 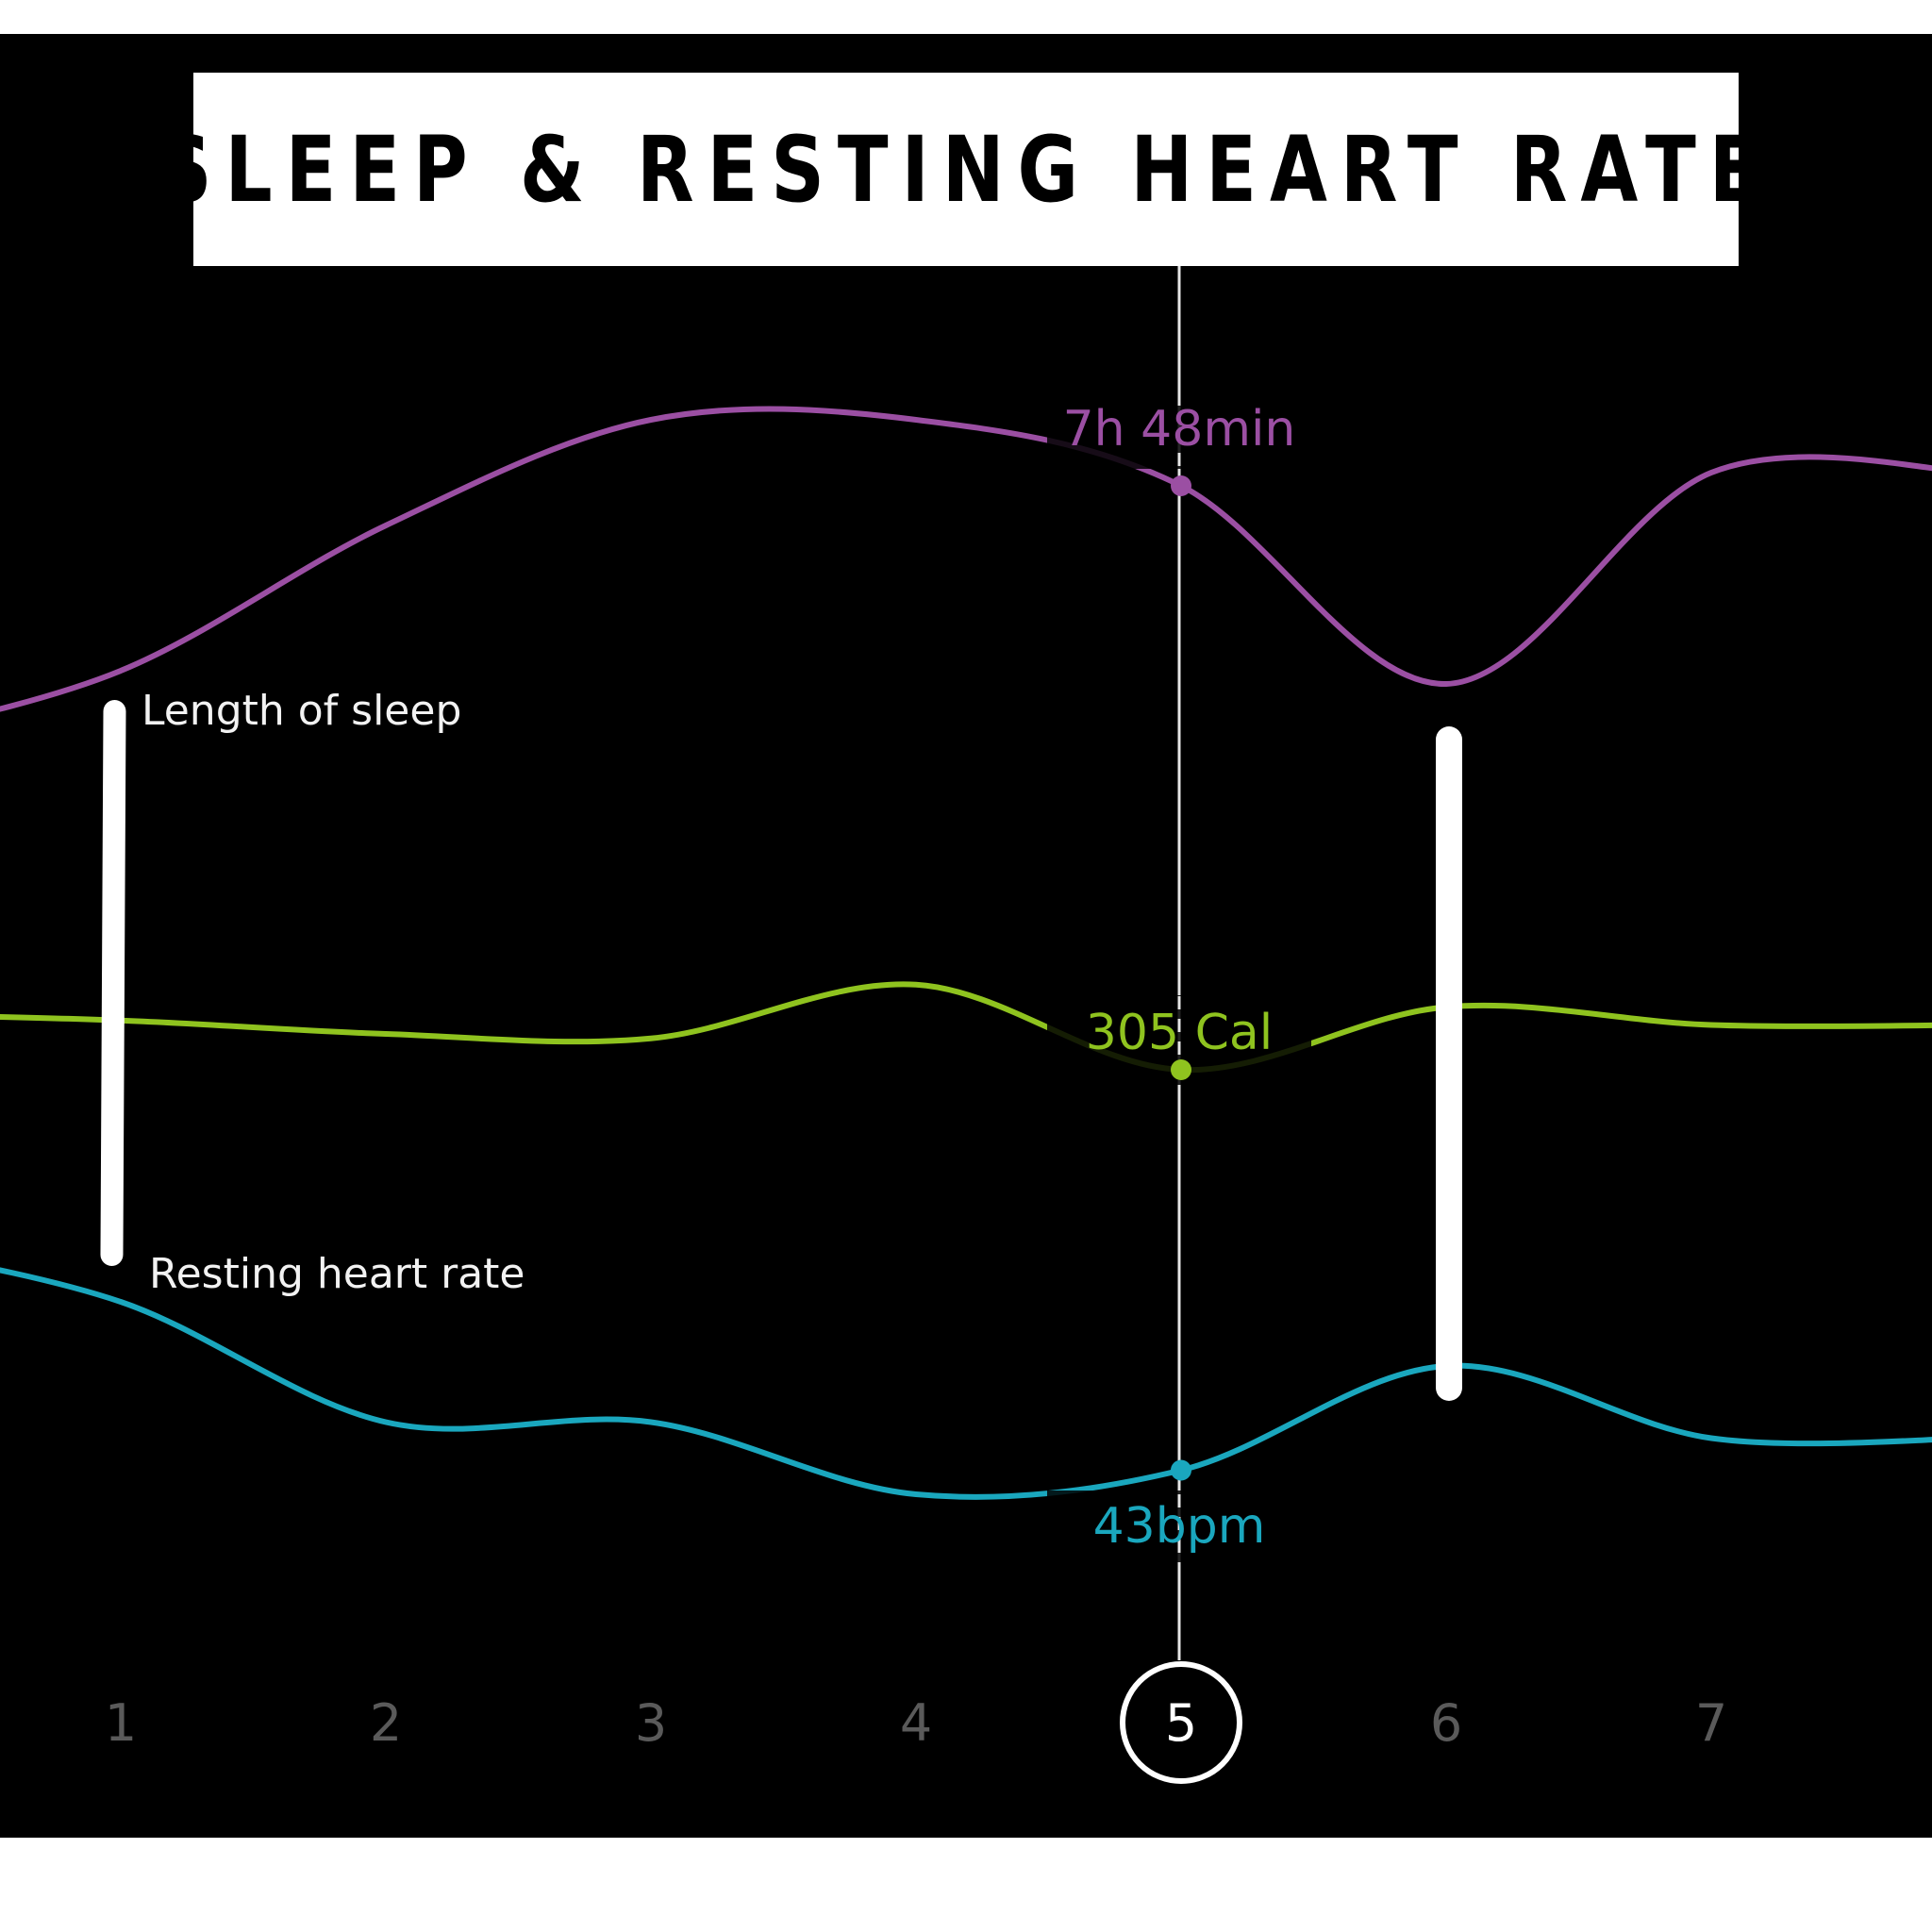 What do you see at coordinates (651, 1723) in the screenshot?
I see `day-tick-3: 3` at bounding box center [651, 1723].